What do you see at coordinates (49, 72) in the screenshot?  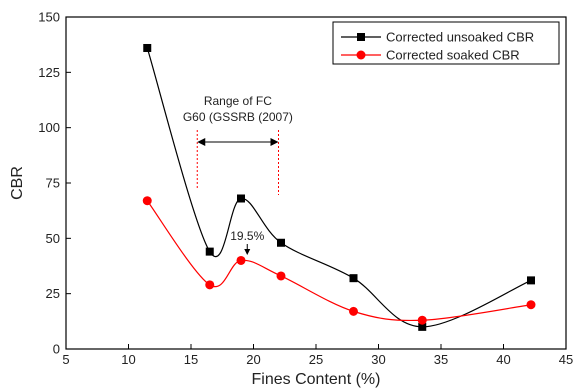 I see `y-tick-label-125: 125` at bounding box center [49, 72].